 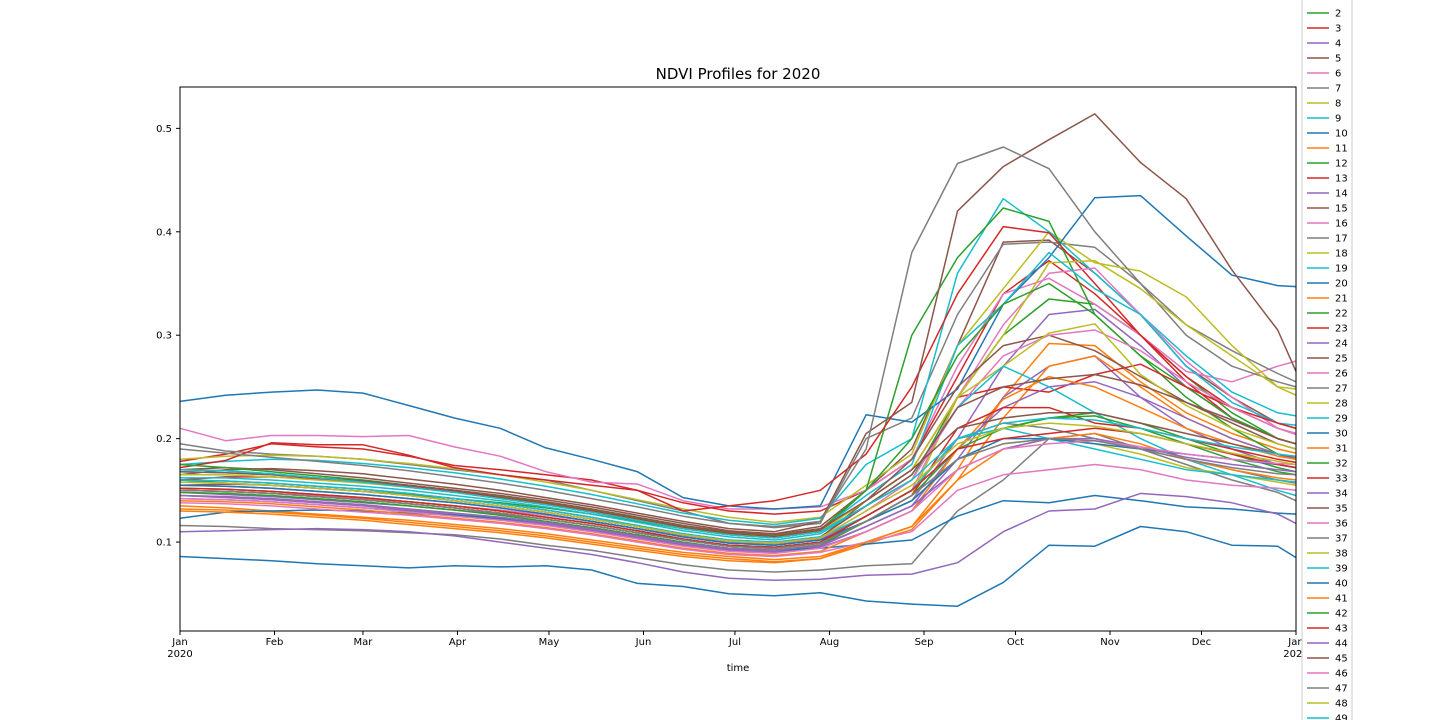 I want to click on y-tick-label: 0.3, so click(x=164, y=336).